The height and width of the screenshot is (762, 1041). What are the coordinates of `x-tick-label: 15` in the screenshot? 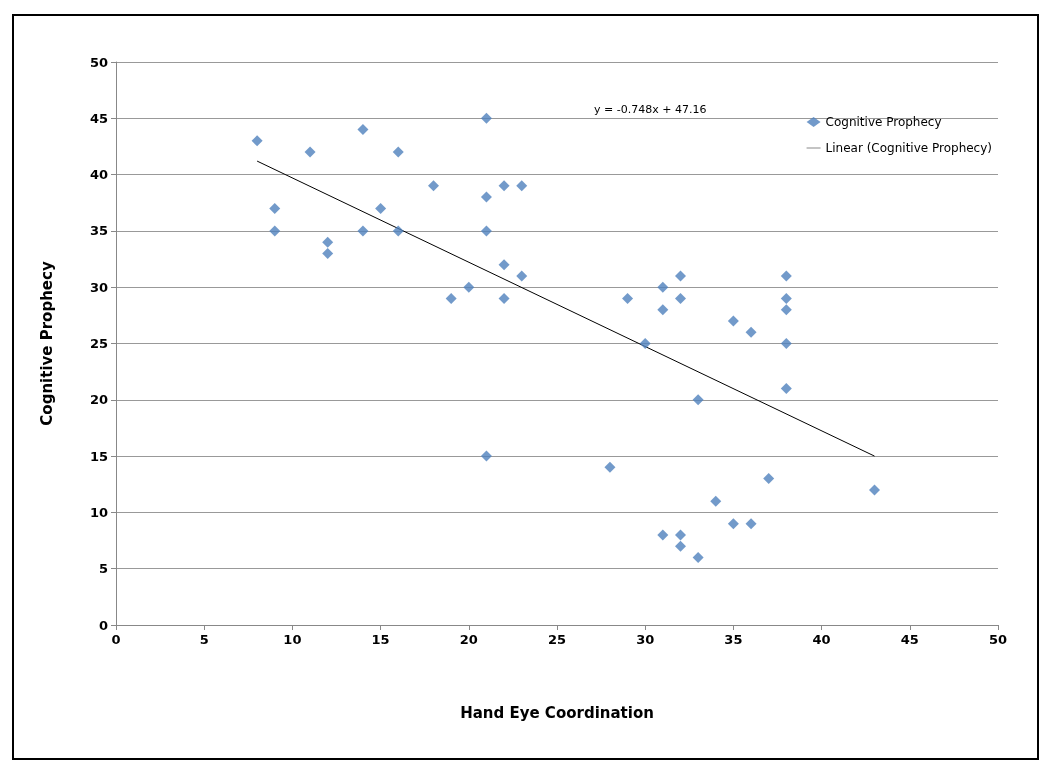 It's located at (380, 639).